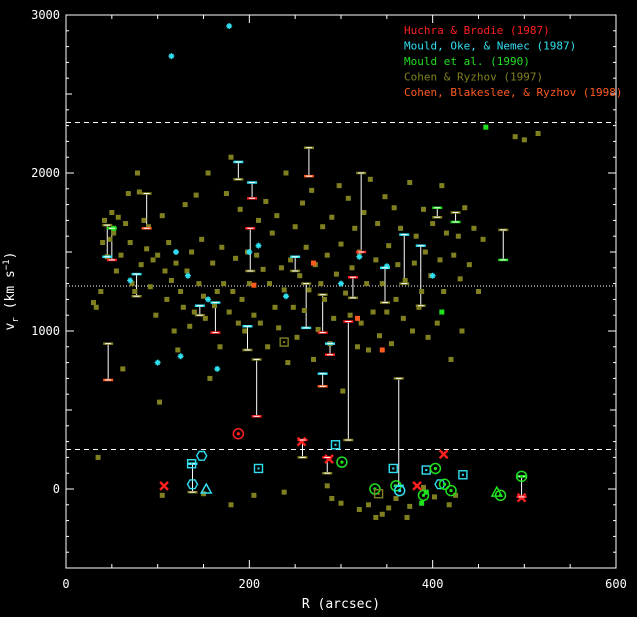  Describe the element at coordinates (616, 584) in the screenshot. I see `x-tick-label: 600` at that location.